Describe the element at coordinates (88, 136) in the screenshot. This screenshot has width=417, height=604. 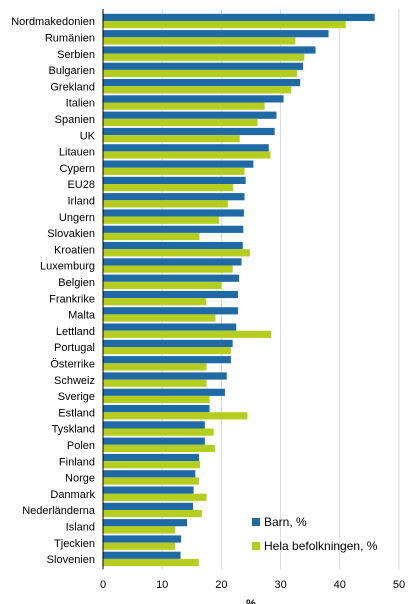
I see `category-label: UK` at that location.